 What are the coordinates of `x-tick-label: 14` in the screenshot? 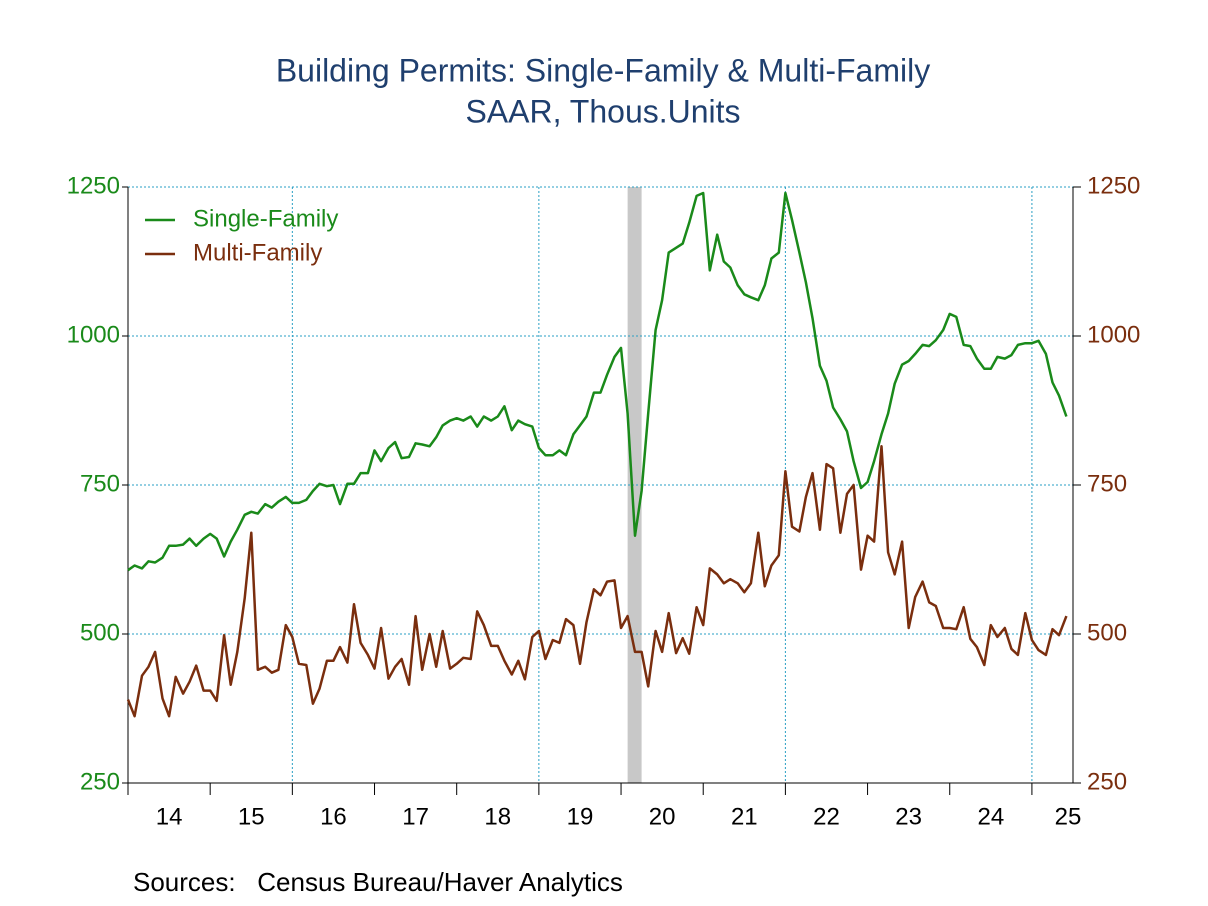 It's located at (169, 816).